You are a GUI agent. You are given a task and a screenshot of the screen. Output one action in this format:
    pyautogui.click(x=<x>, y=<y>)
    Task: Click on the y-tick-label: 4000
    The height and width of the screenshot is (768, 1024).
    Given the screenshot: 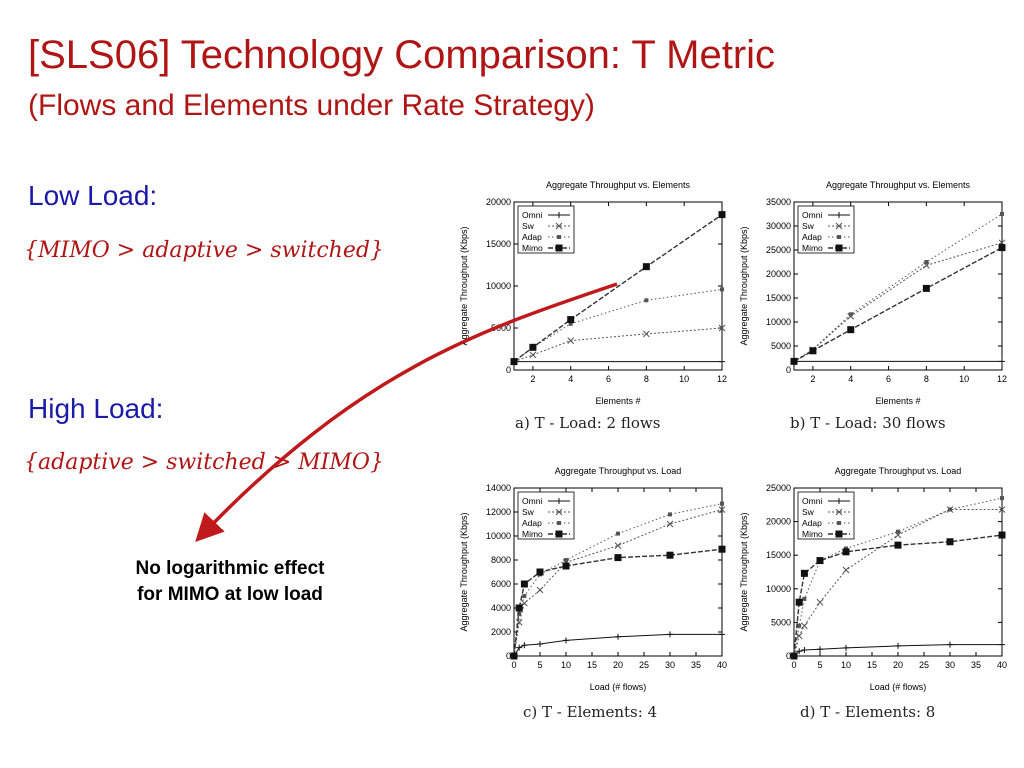 What is the action you would take?
    pyautogui.click(x=501, y=608)
    